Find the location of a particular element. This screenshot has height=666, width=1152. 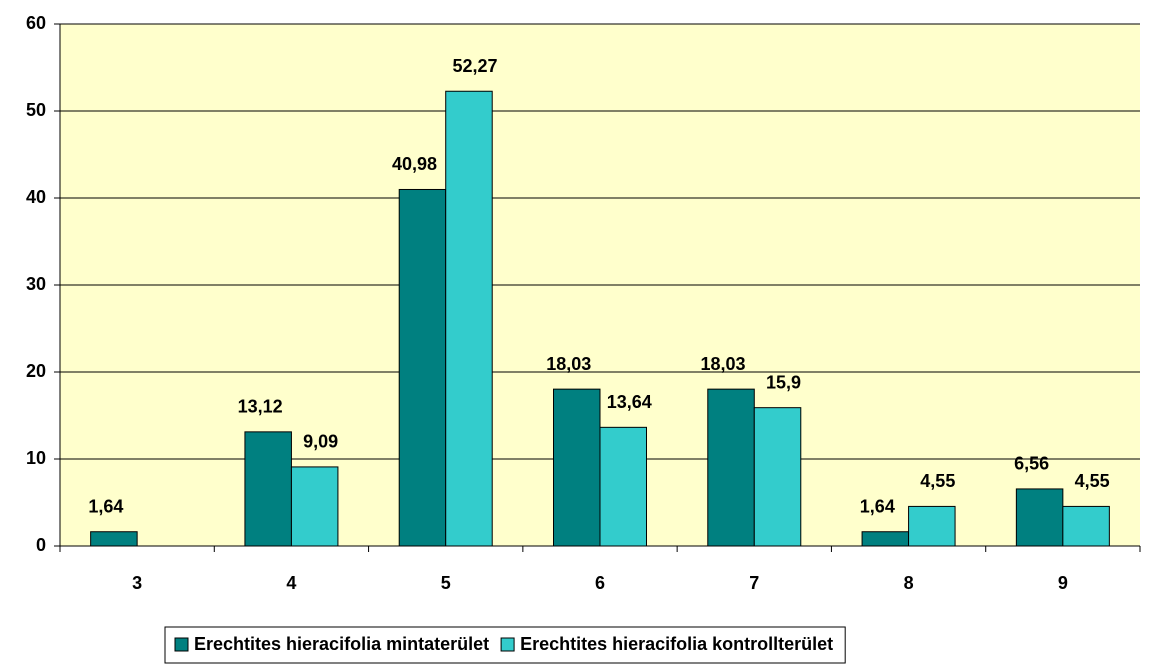

data-label: 40,98 is located at coordinates (414, 164).